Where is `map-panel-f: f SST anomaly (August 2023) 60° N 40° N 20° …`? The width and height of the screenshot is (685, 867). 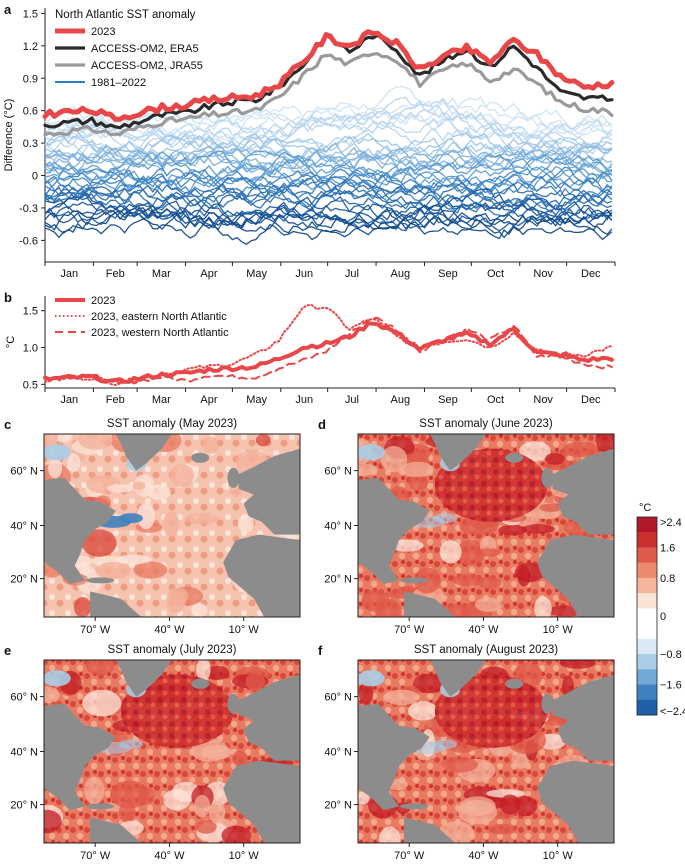
map-panel-f: f SST anomaly (August 2023) 60° N 40° N 20° … is located at coordinates (466, 752).